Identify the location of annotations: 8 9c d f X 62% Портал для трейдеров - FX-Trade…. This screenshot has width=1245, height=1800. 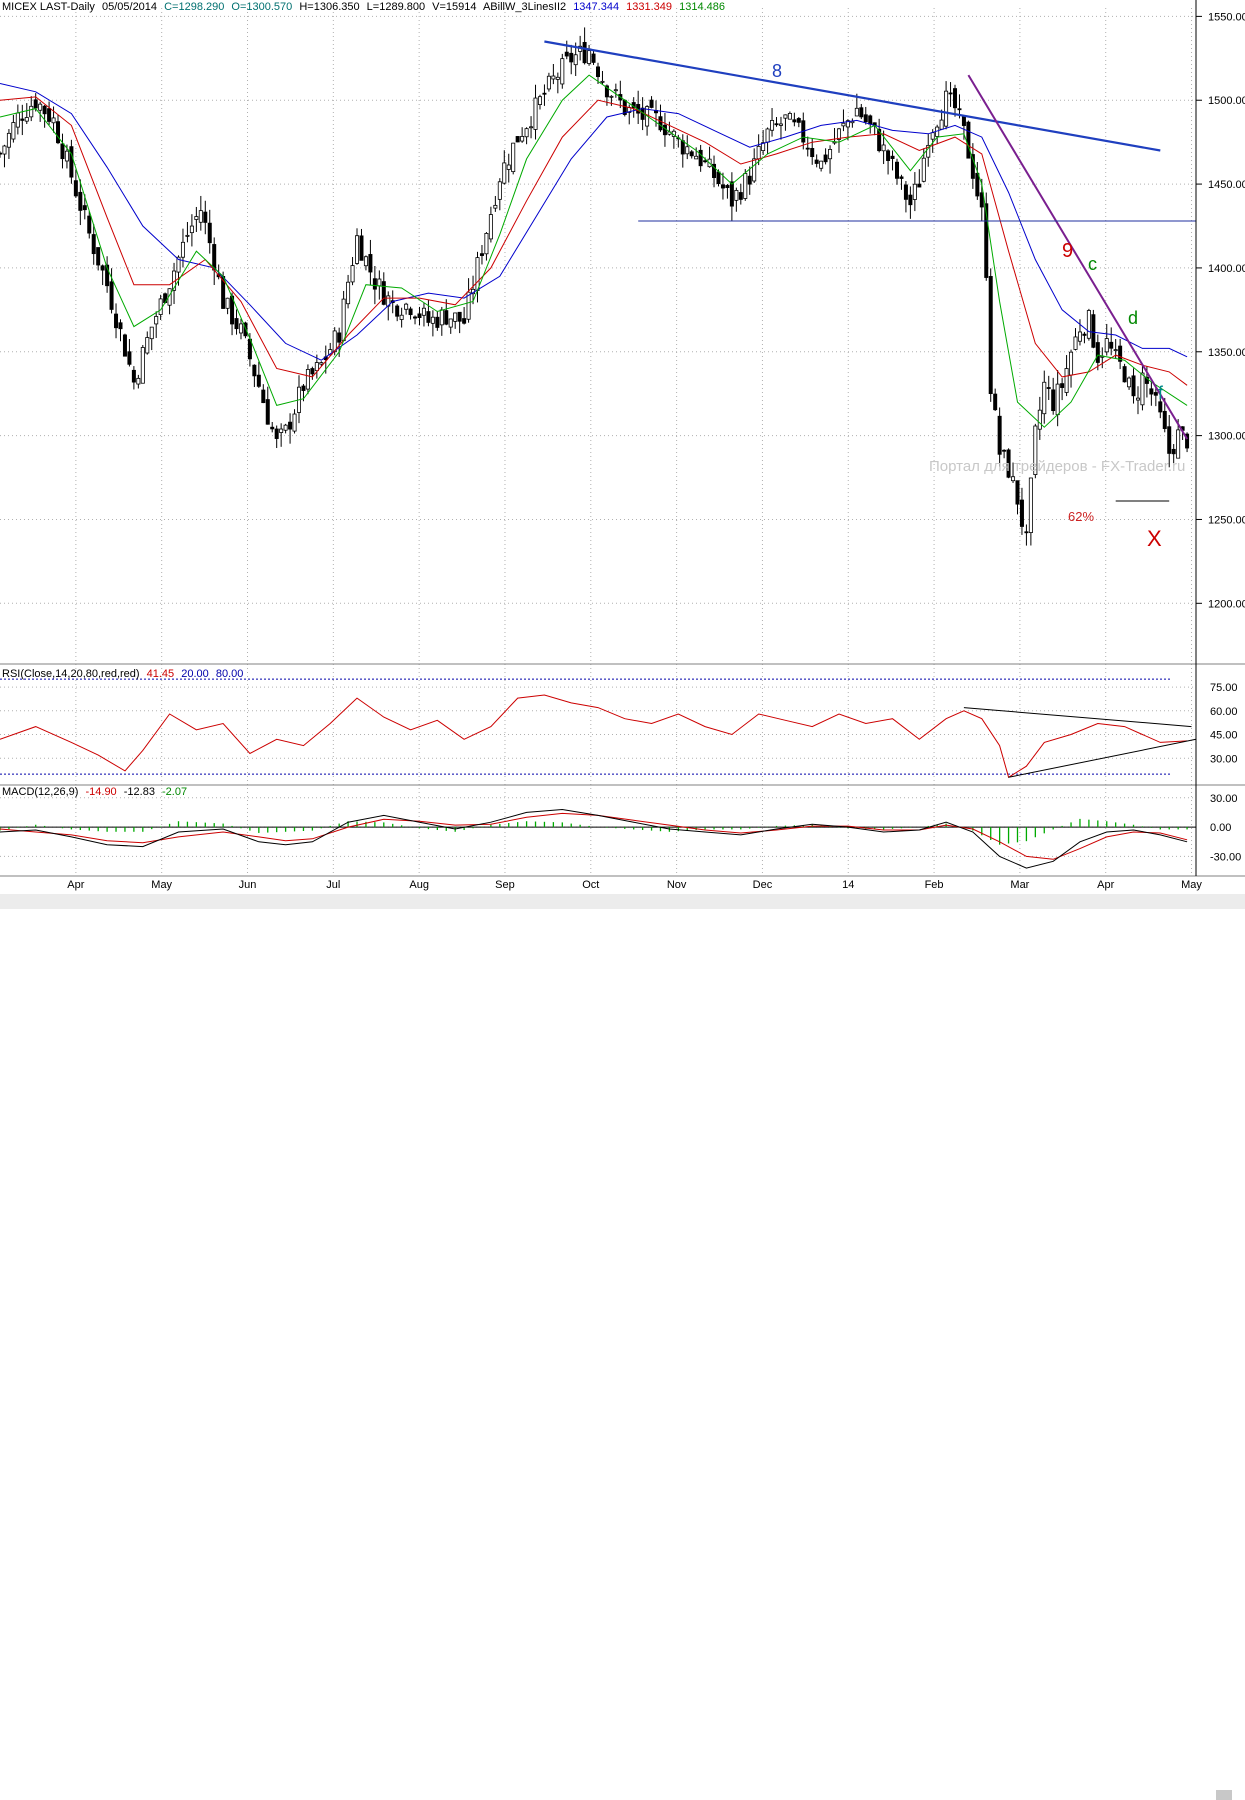
(978, 306).